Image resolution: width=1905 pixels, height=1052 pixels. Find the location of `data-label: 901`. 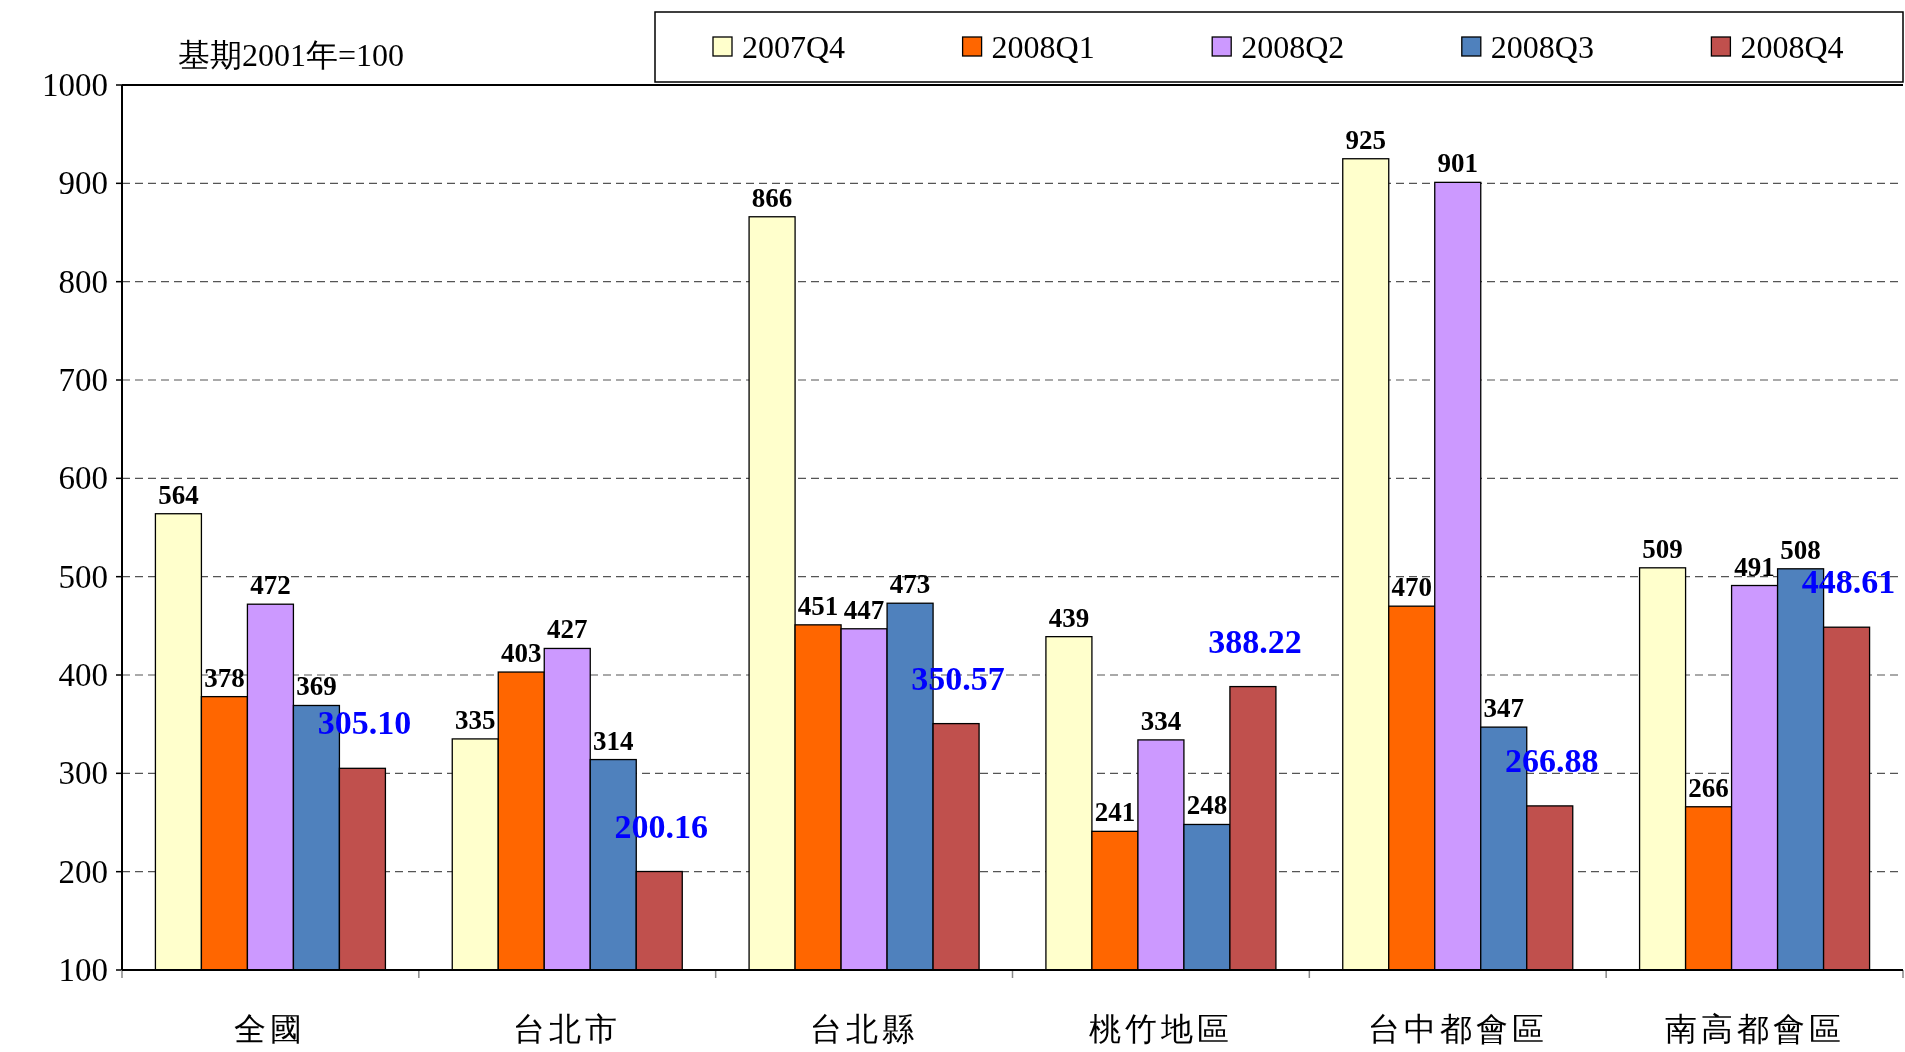

data-label: 901 is located at coordinates (1457, 163).